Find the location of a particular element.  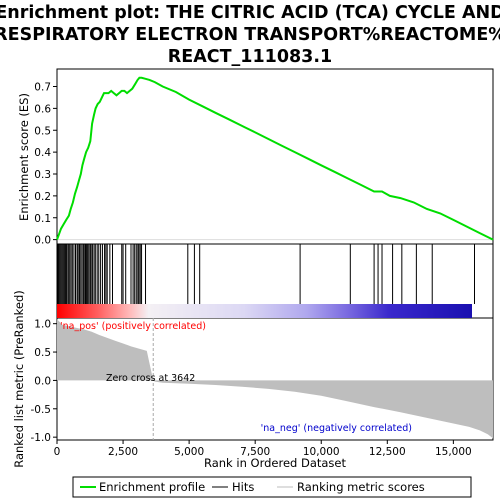

metric-y-tick-label: -0.5 is located at coordinates (41, 410).